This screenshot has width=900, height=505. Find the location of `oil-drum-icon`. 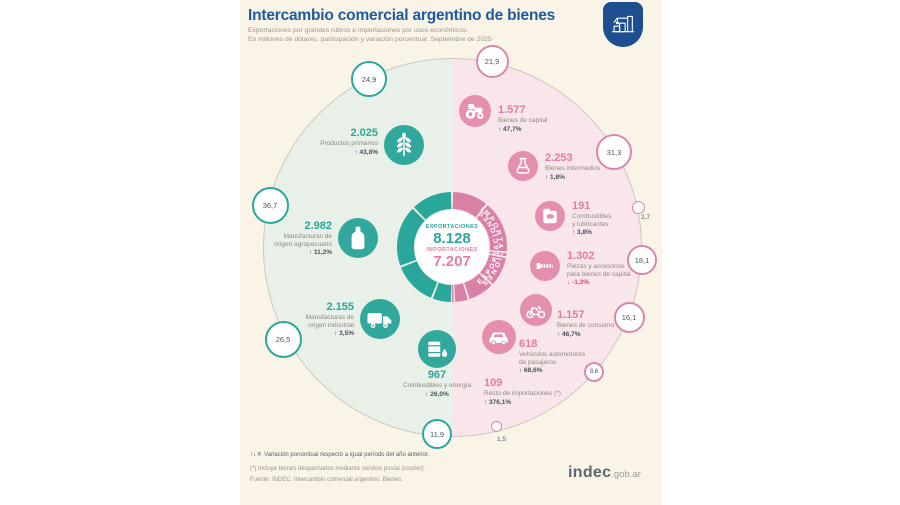

oil-drum-icon is located at coordinates (437, 349).